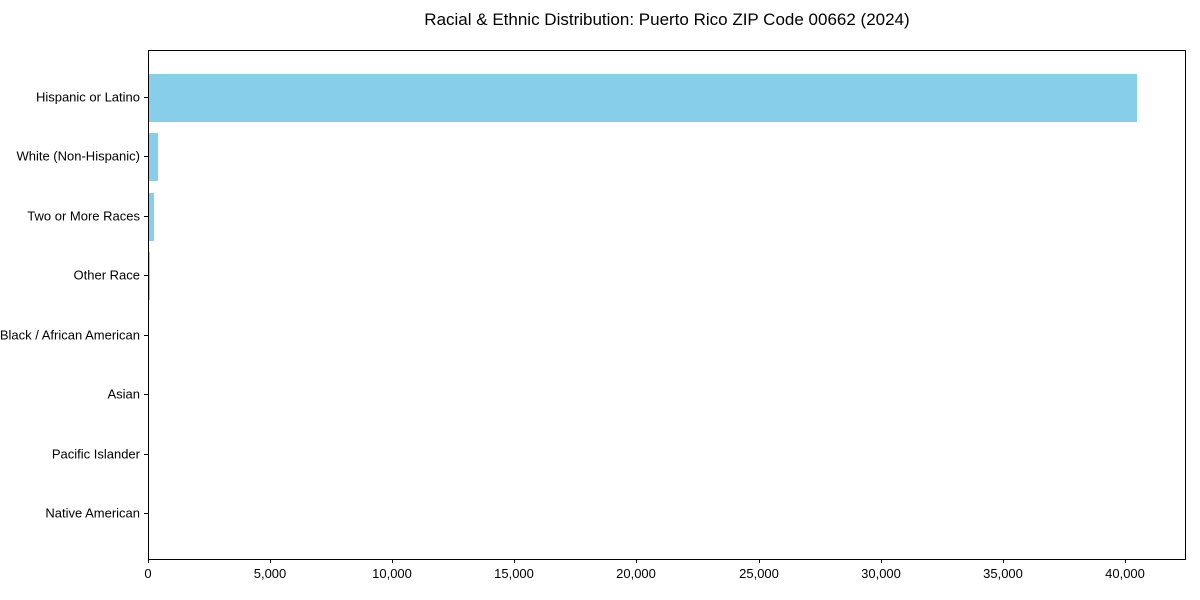 The width and height of the screenshot is (1200, 600). Describe the element at coordinates (270, 573) in the screenshot. I see `x-tick-label: 5,000` at that location.